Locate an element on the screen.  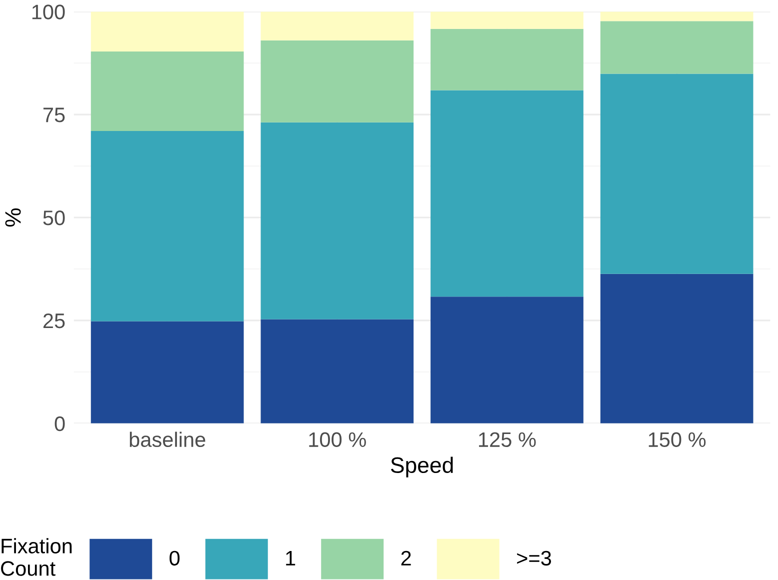
legend-label: 2 is located at coordinates (406, 558).